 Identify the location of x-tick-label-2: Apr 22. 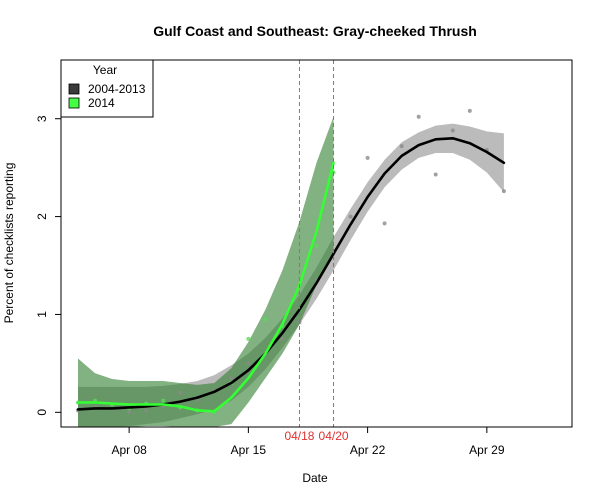
(368, 450).